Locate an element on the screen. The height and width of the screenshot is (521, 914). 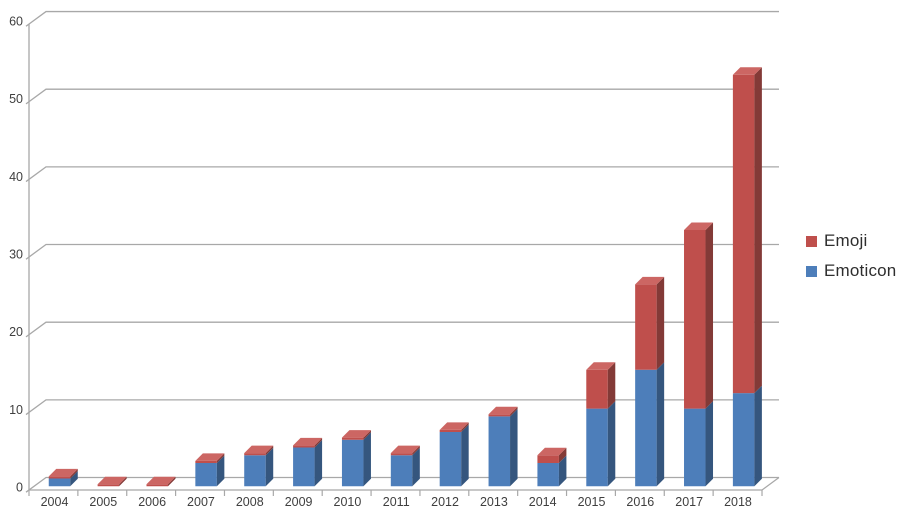
bar-2005-emoji is located at coordinates (112, 481).